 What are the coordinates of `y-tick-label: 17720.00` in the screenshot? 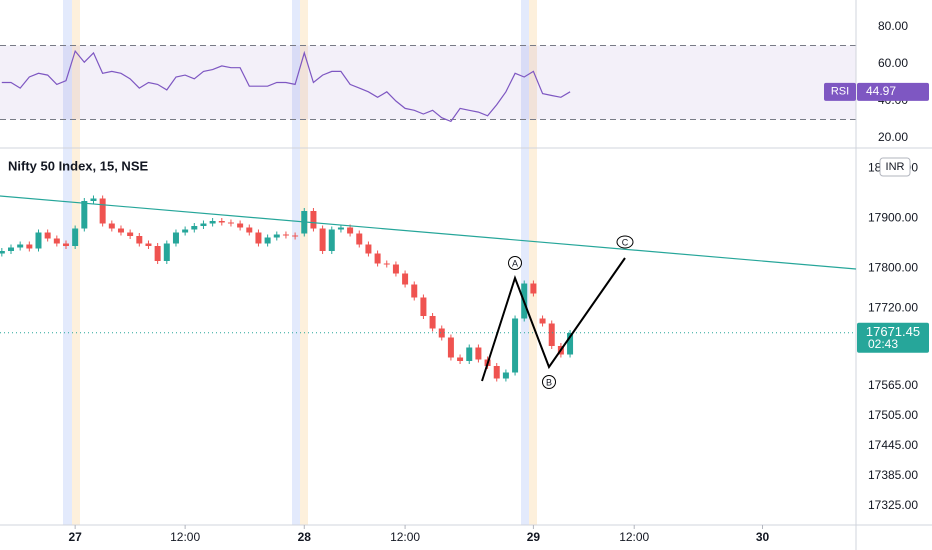 It's located at (893, 308).